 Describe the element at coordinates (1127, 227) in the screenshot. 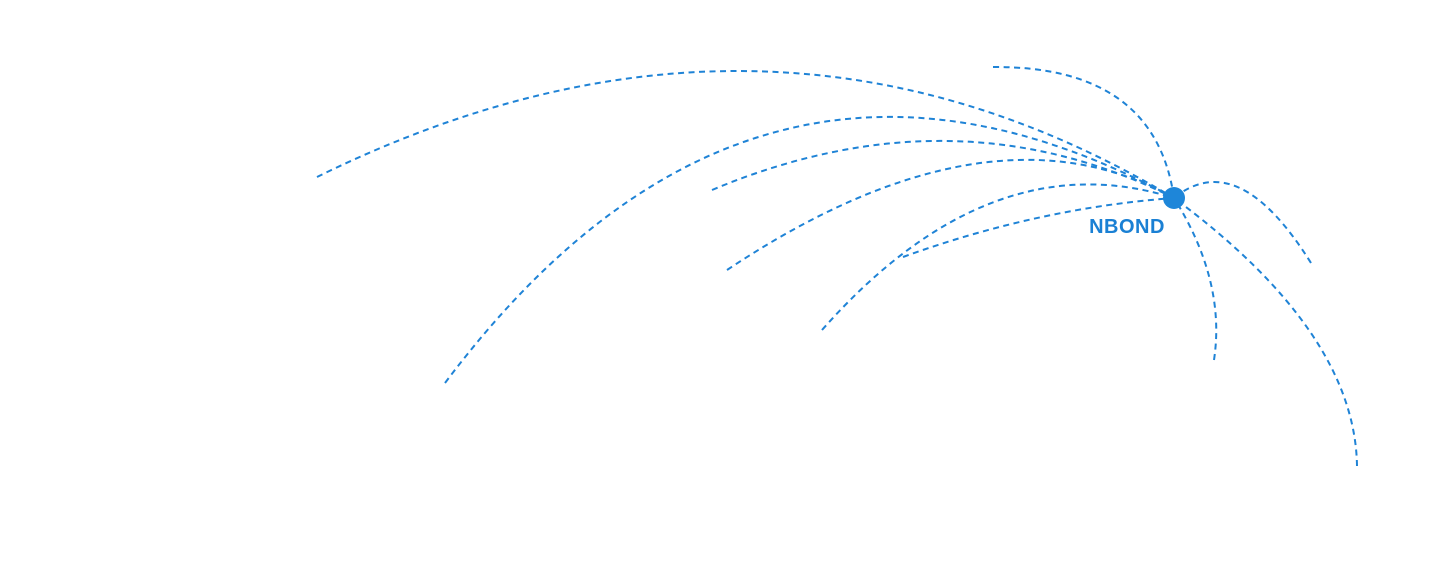

I see `node-label-nbond: NBOND` at that location.